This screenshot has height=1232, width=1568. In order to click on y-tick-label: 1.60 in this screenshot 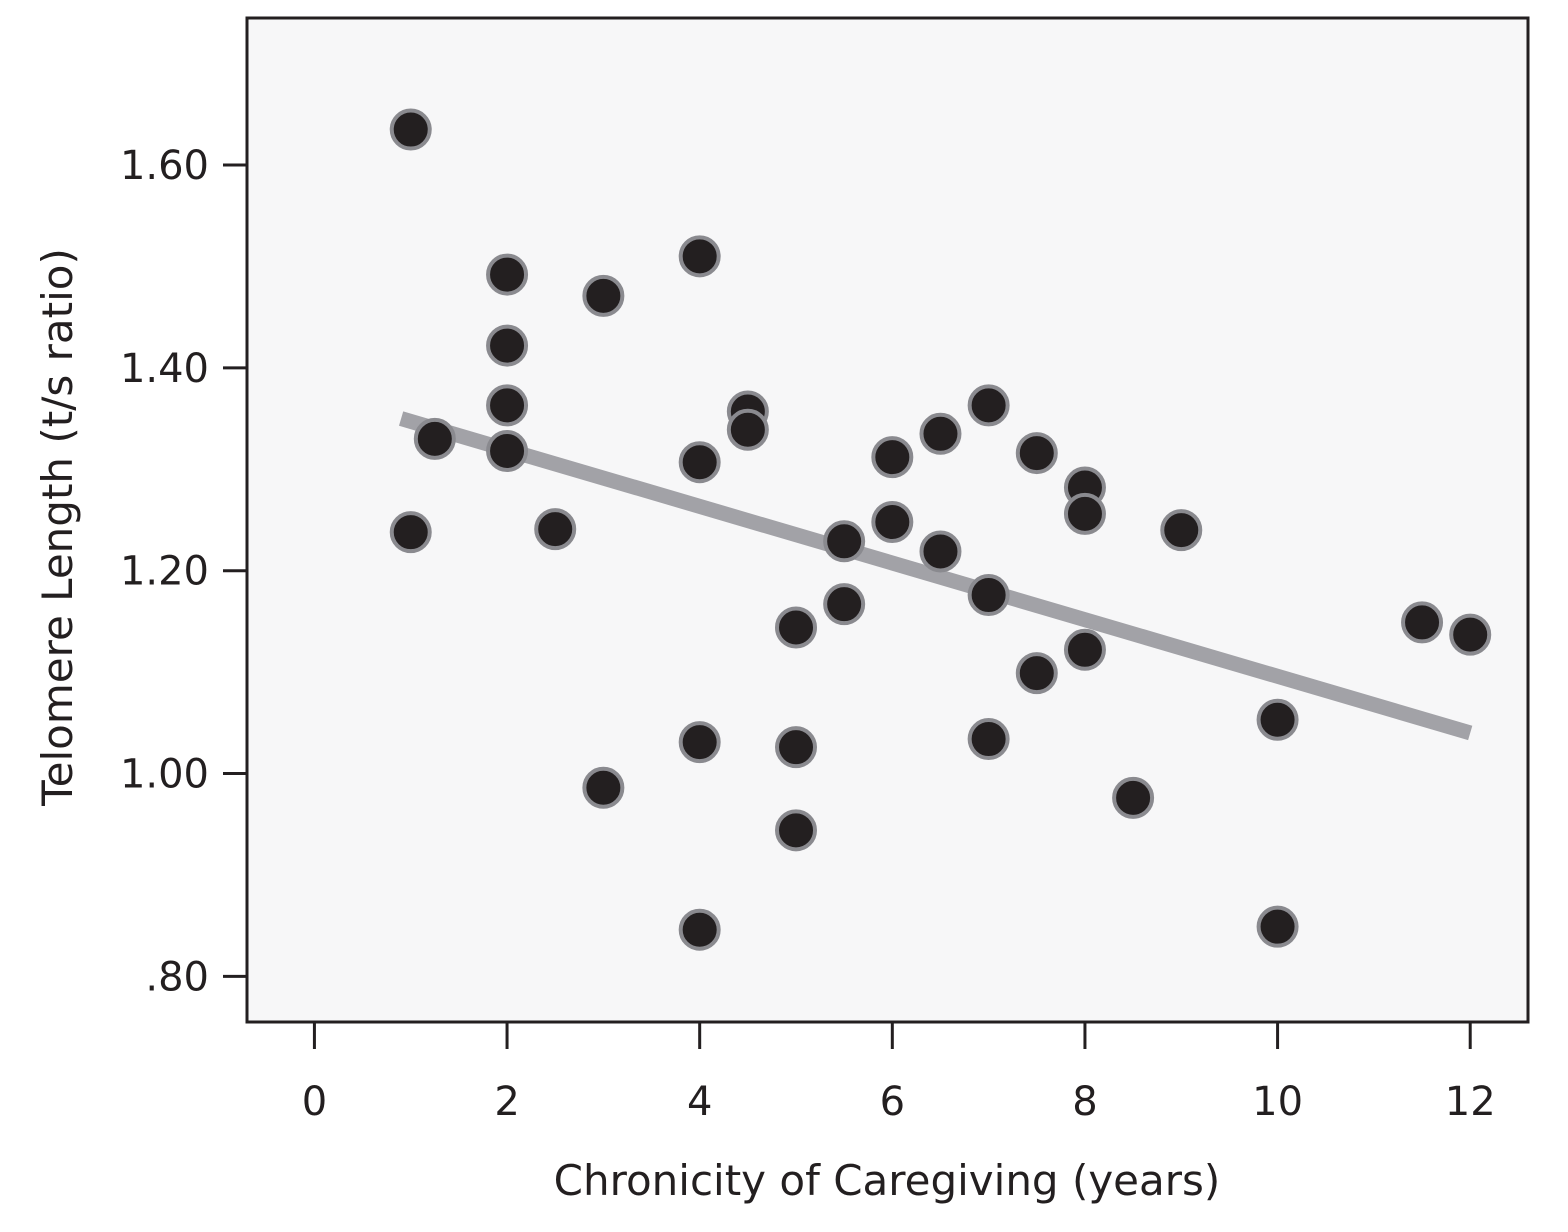, I will do `click(164, 166)`.